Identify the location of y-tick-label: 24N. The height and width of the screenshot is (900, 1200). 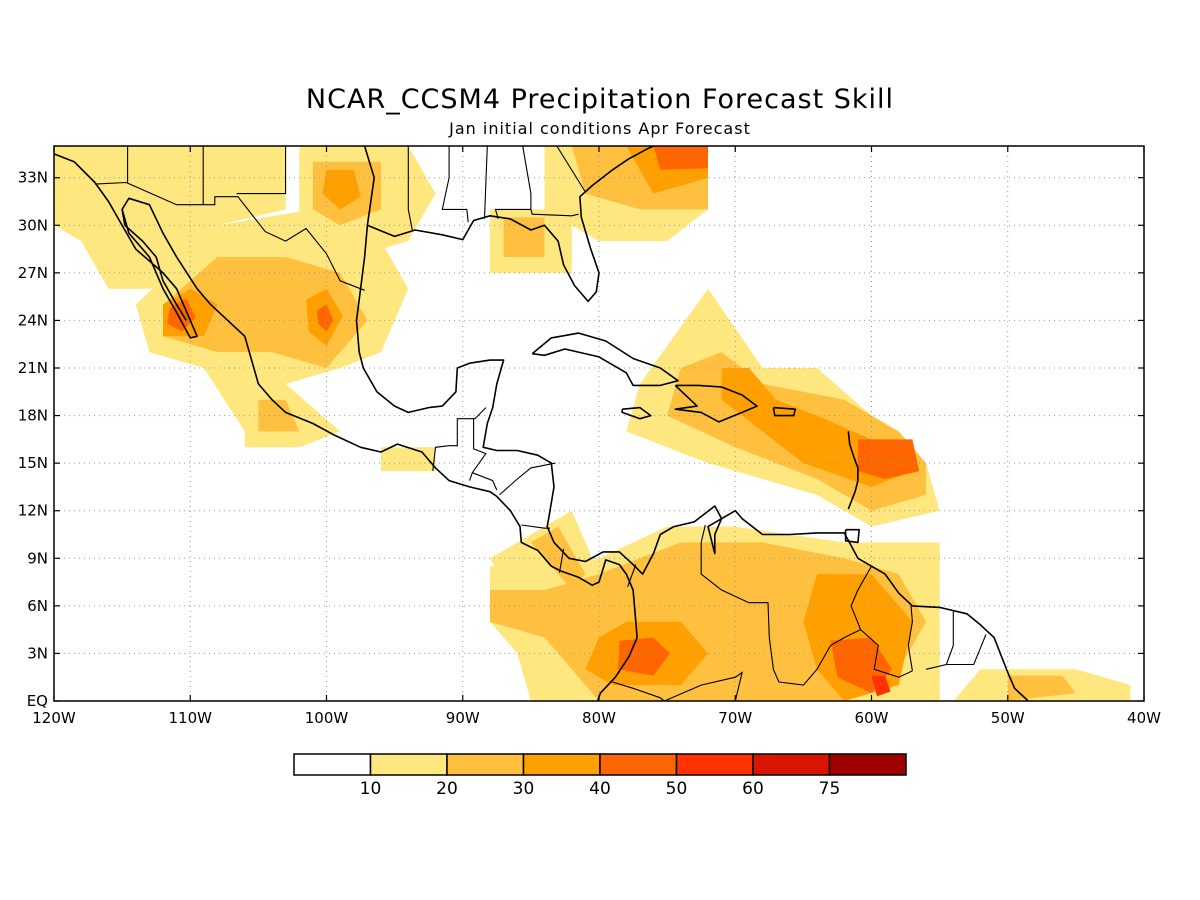
(33, 320).